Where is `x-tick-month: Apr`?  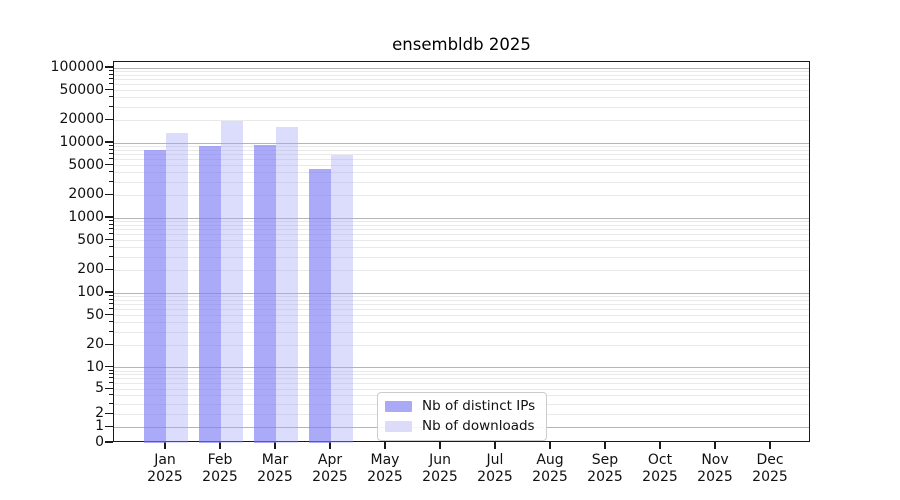 x-tick-month: Apr is located at coordinates (330, 460).